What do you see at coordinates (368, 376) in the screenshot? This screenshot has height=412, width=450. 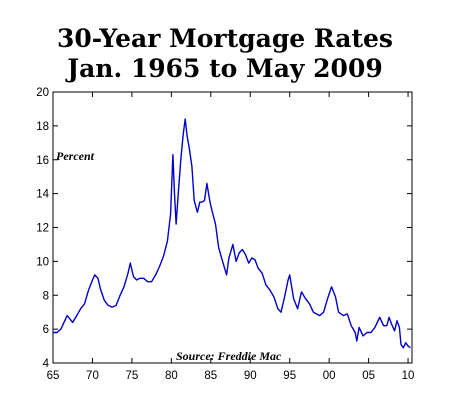 I see `x-tick-label: 05` at bounding box center [368, 376].